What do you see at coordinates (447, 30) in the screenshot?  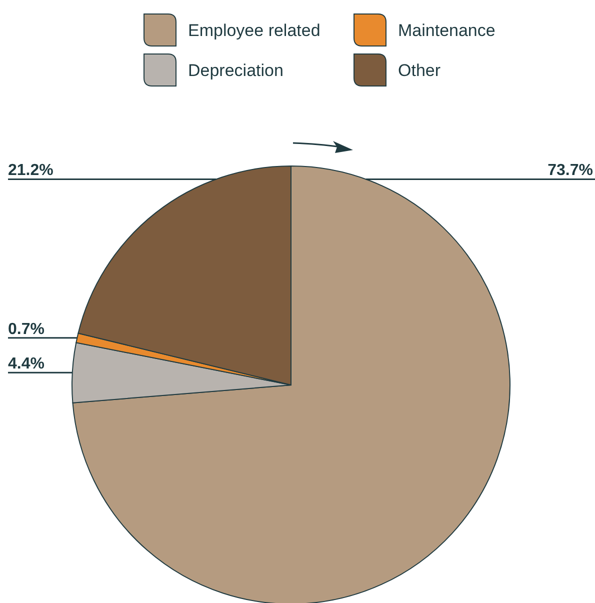 I see `legend-label: Maintenance` at bounding box center [447, 30].